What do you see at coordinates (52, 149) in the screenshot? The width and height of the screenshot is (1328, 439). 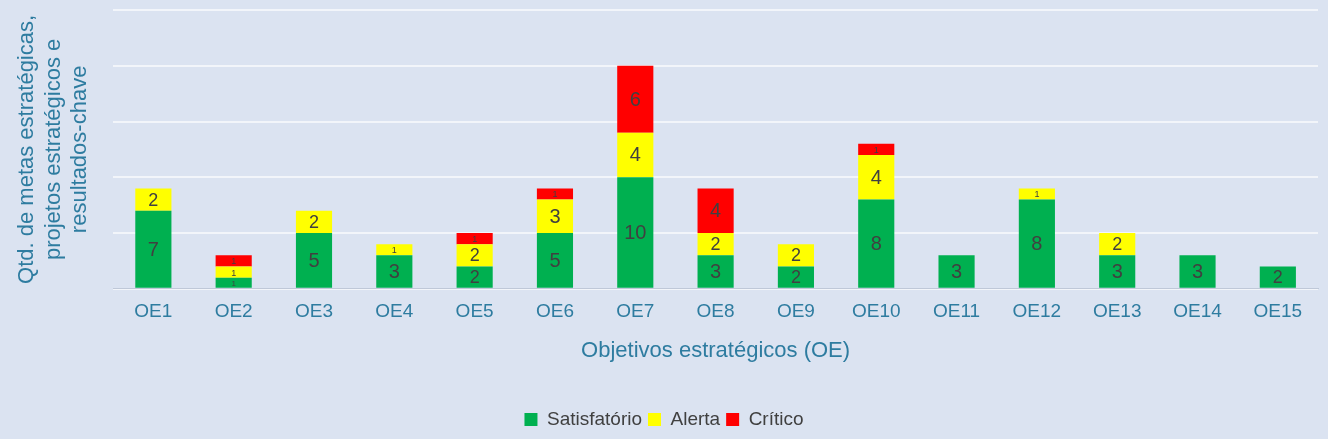 I see `y-axis-title: Qtd. de metas estratégicas, projetos estratégicos e resultados-chave` at bounding box center [52, 149].